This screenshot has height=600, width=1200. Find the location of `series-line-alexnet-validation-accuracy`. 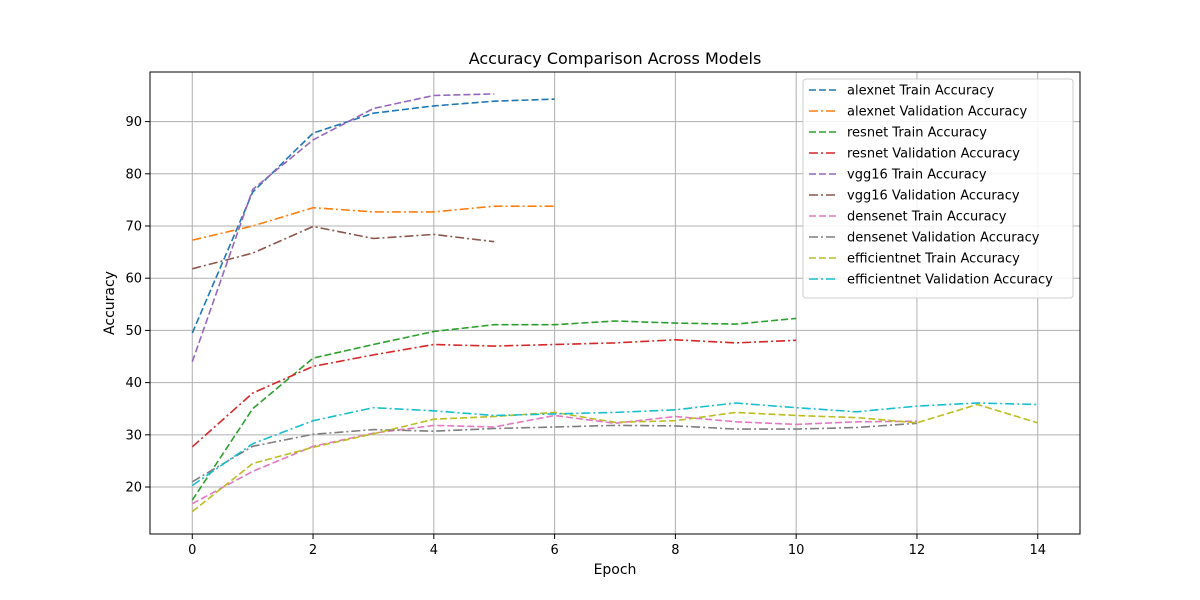

series-line-alexnet-validation-accuracy is located at coordinates (373, 223).